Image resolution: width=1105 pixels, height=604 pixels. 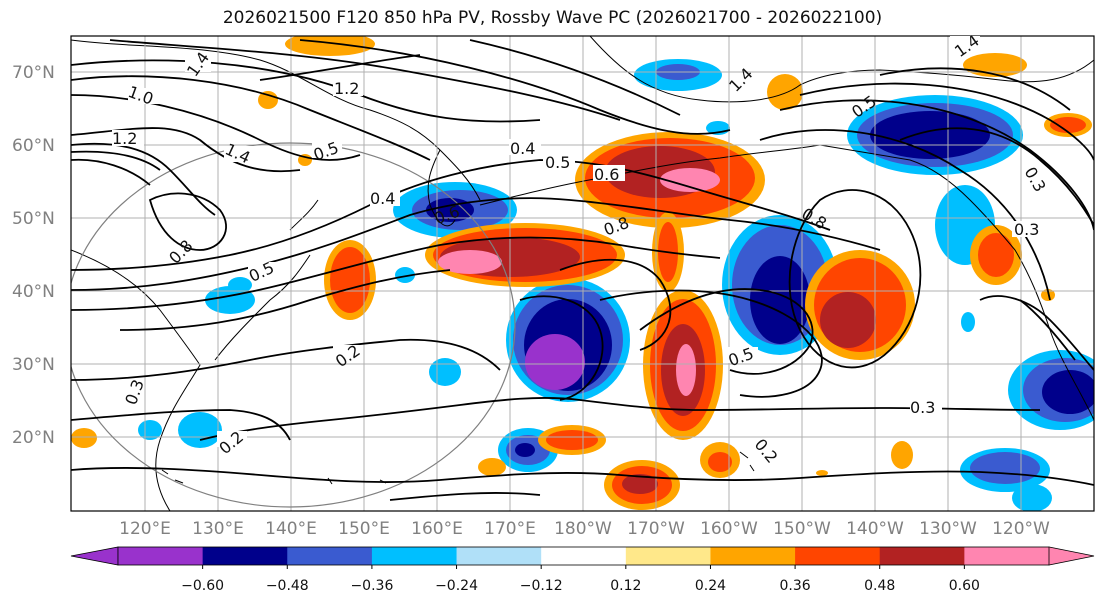 I want to click on colorbar-tick-label: −0.48, so click(x=287, y=586).